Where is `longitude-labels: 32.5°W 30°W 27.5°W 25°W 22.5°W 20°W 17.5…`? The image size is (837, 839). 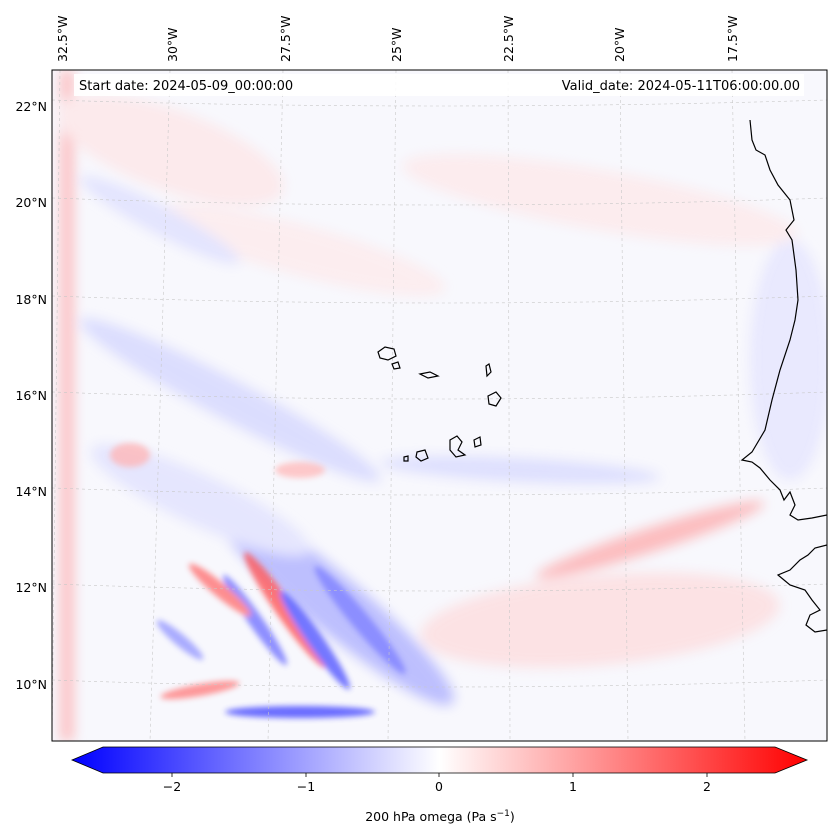
longitude-labels: 32.5°W 30°W 27.5°W 25°W 22.5°W 20°W 17.5… is located at coordinates (397, 39).